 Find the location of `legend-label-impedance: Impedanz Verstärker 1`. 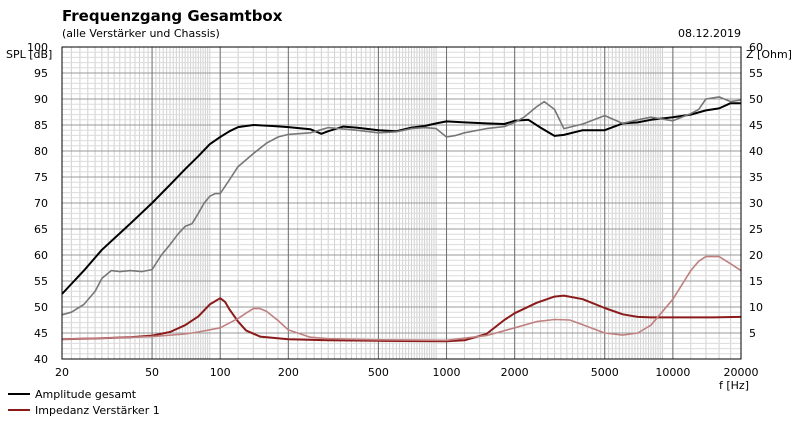

legend-label-impedance: Impedanz Verstärker 1 is located at coordinates (97, 410).